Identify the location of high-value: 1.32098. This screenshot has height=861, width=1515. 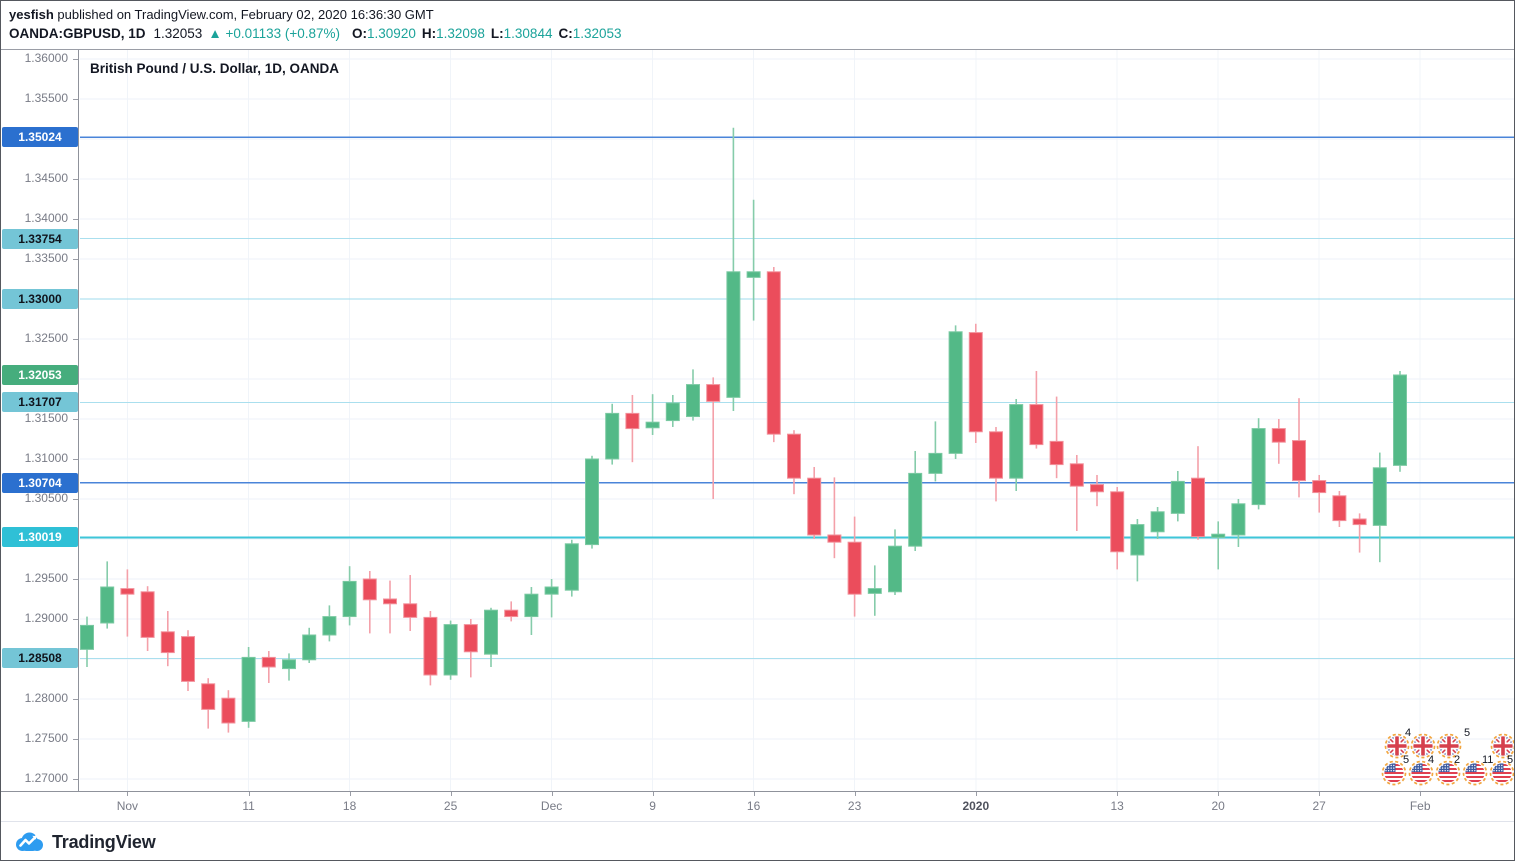
(460, 33).